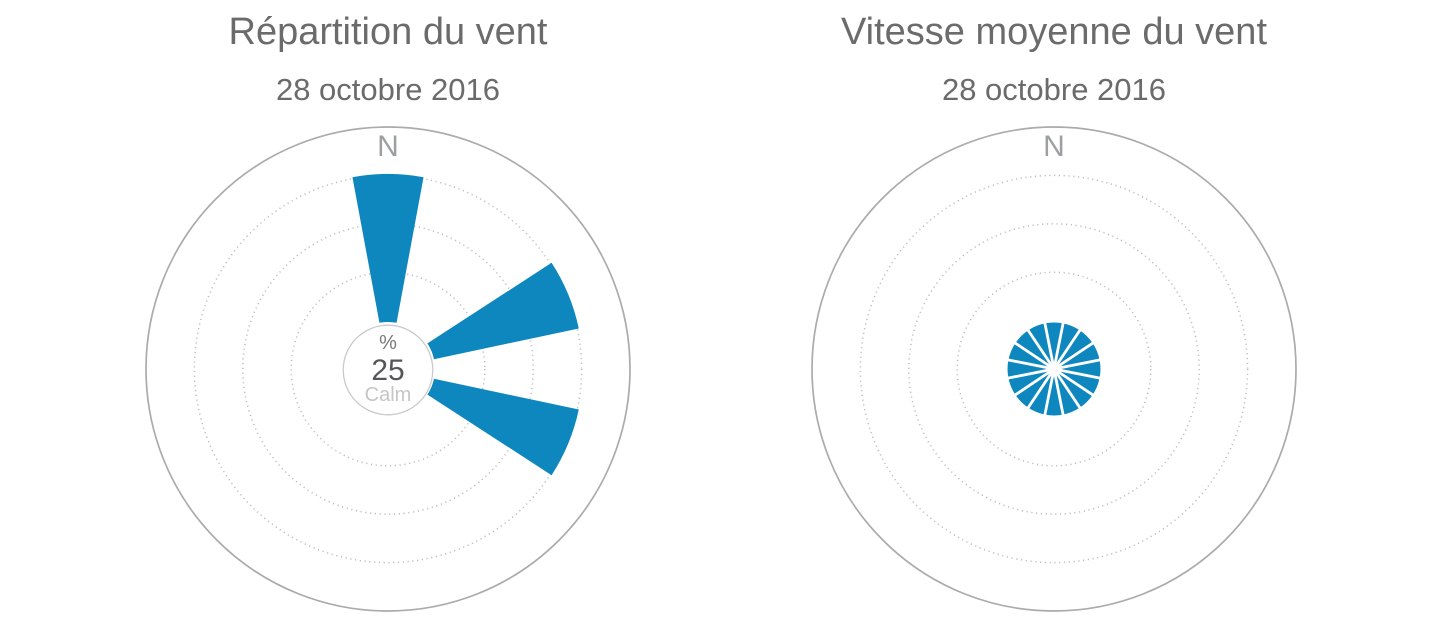 The width and height of the screenshot is (1439, 634). What do you see at coordinates (1054, 89) in the screenshot?
I see `wind-speed-subtitle: 28 octobre 2016` at bounding box center [1054, 89].